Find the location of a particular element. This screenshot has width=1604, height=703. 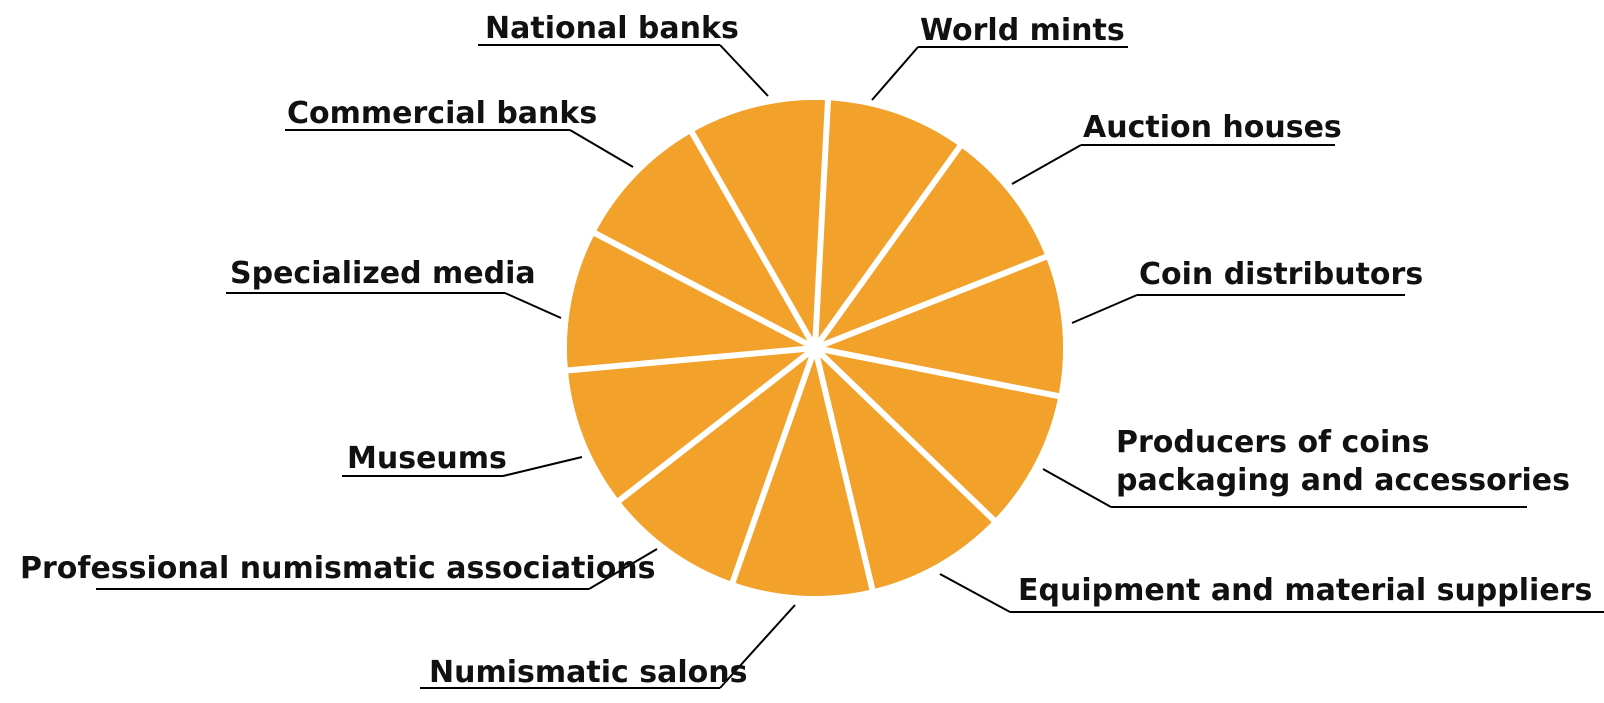

segment-label-7: Professional numismatic associations is located at coordinates (338, 568).